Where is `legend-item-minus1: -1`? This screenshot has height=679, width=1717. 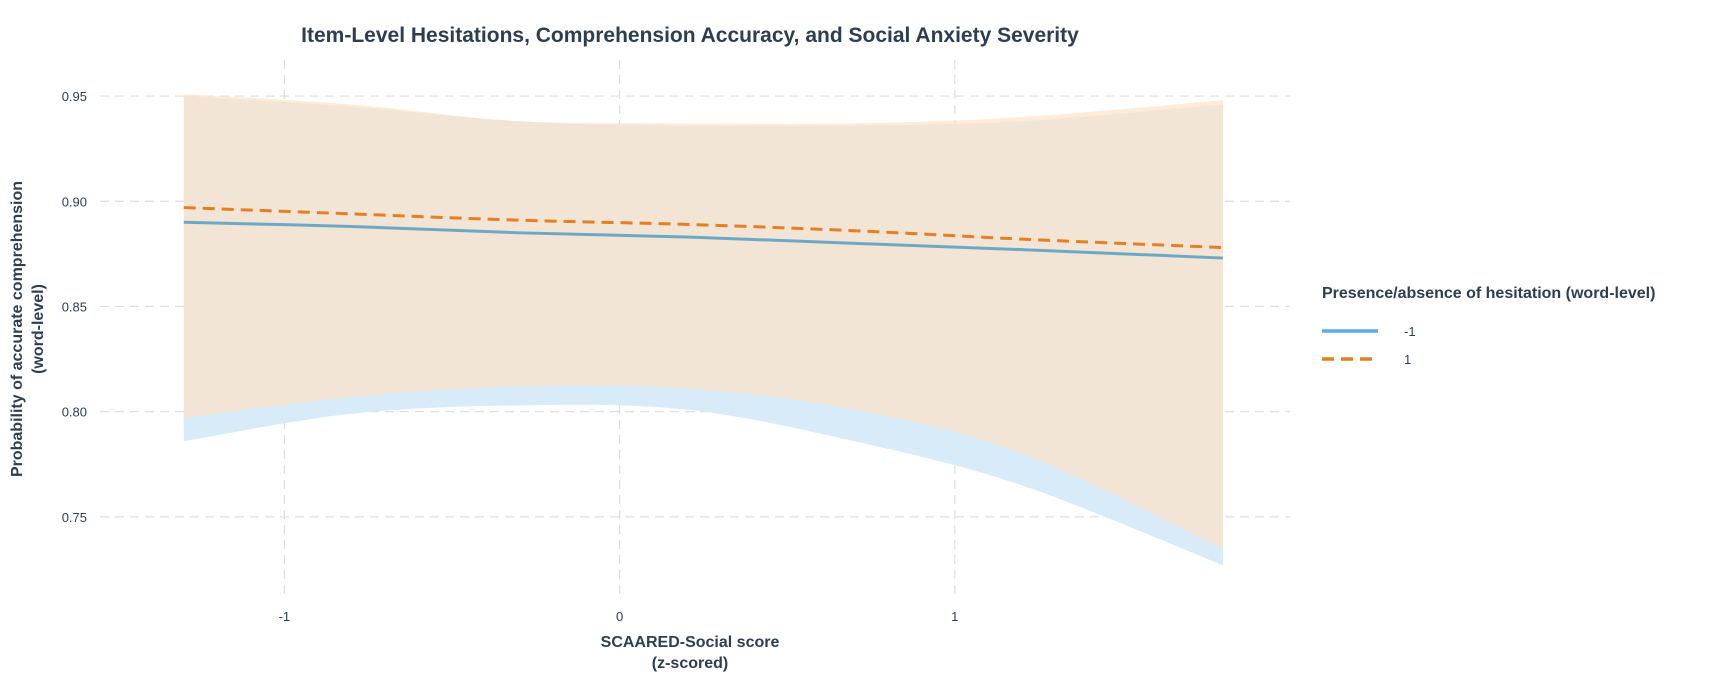 legend-item-minus1: -1 is located at coordinates (1488, 331).